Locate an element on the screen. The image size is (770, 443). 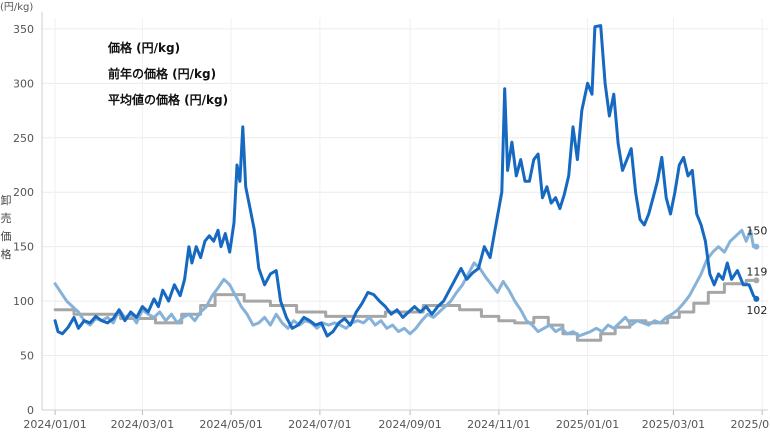
legend-item-2: 平均値の価格 (円/kg) is located at coordinates (168, 99).